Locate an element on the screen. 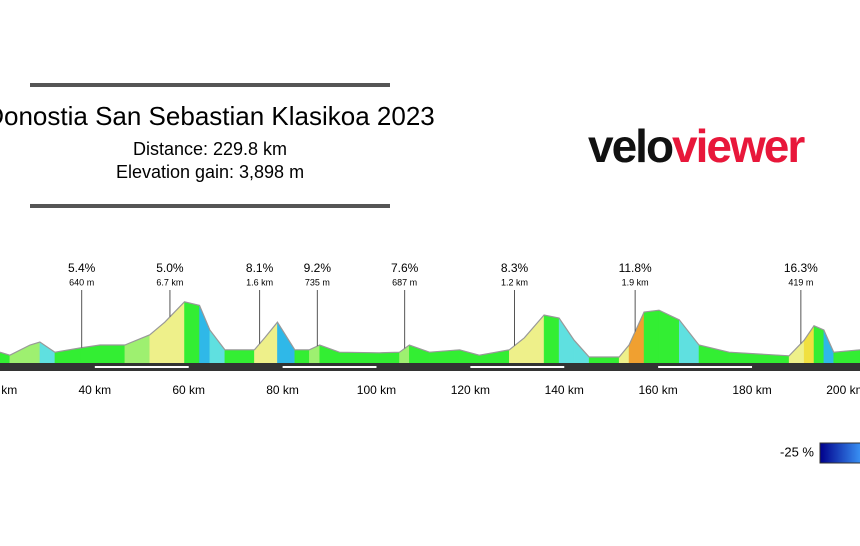 The height and width of the screenshot is (546, 860). logo: veloviewer is located at coordinates (696, 146).